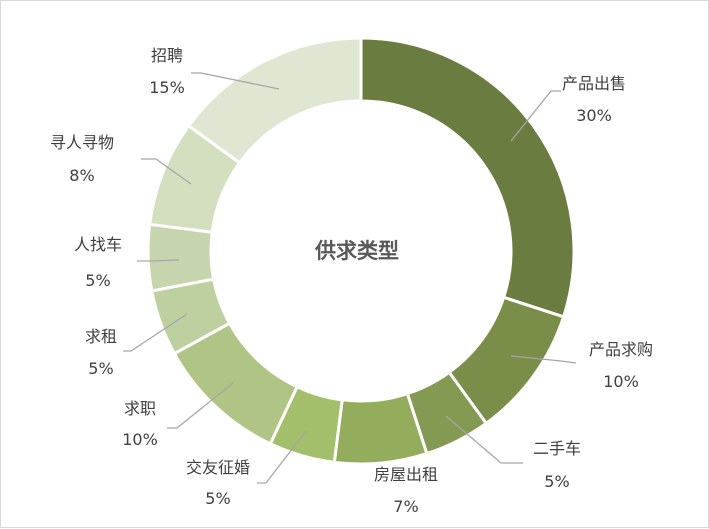  What do you see at coordinates (594, 83) in the screenshot?
I see `category-label-1: 产品出售` at bounding box center [594, 83].